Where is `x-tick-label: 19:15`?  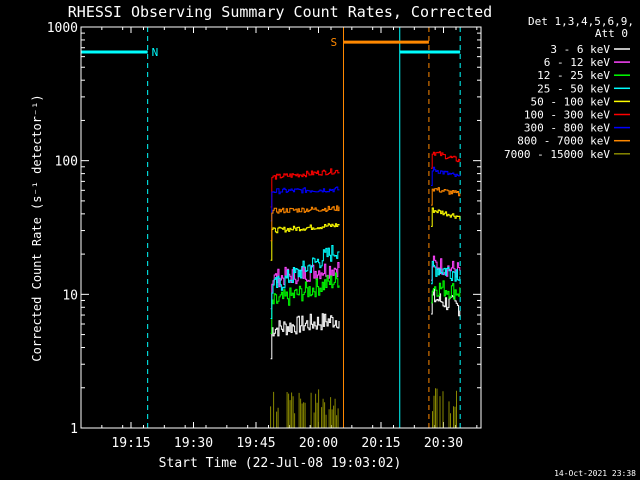 x-tick-label: 19:15 is located at coordinates (130, 443).